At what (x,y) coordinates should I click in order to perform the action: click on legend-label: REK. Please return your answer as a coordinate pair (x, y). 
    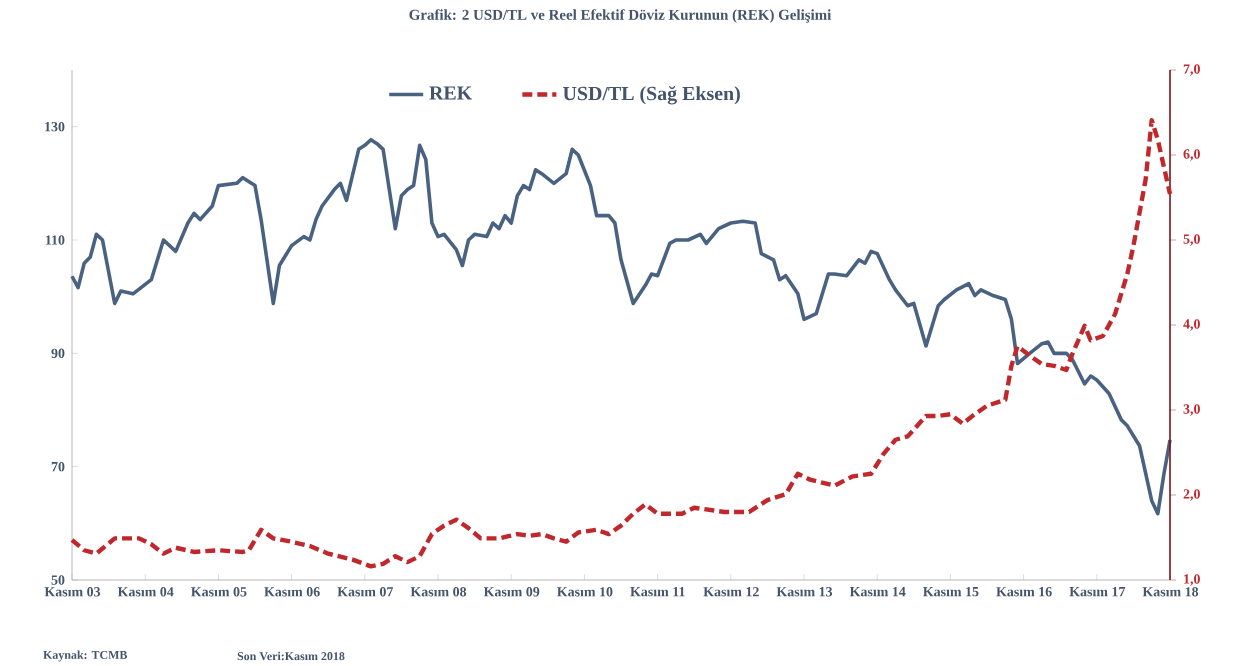
    Looking at the image, I should click on (451, 93).